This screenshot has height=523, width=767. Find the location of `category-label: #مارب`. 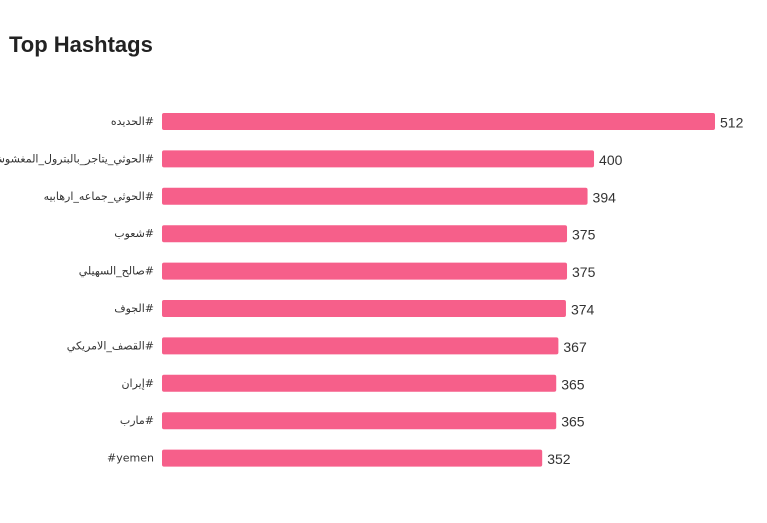

category-label: #مارب is located at coordinates (137, 420).